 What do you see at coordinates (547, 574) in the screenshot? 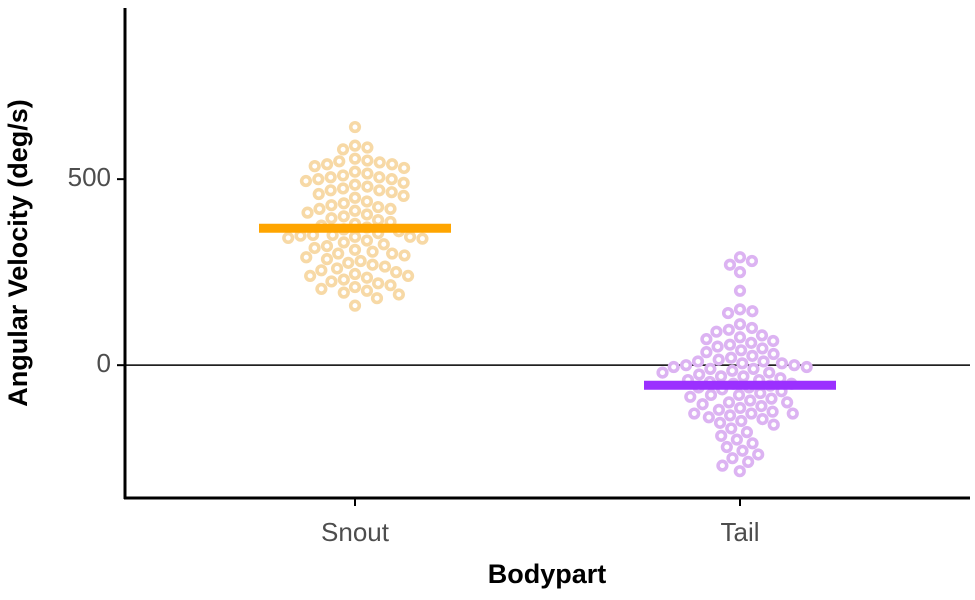
I see `x-axis-title: Bodypart` at bounding box center [547, 574].